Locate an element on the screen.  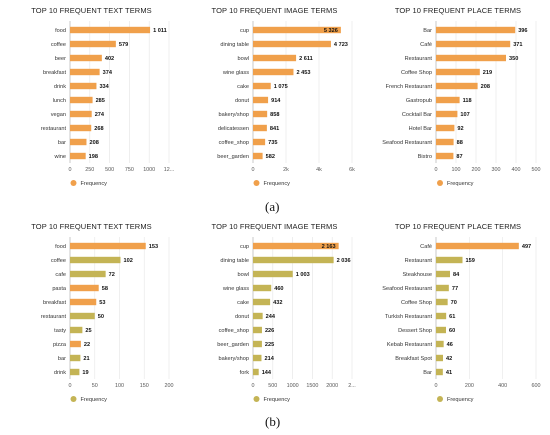
value-label: 432 is located at coordinates (277, 303).